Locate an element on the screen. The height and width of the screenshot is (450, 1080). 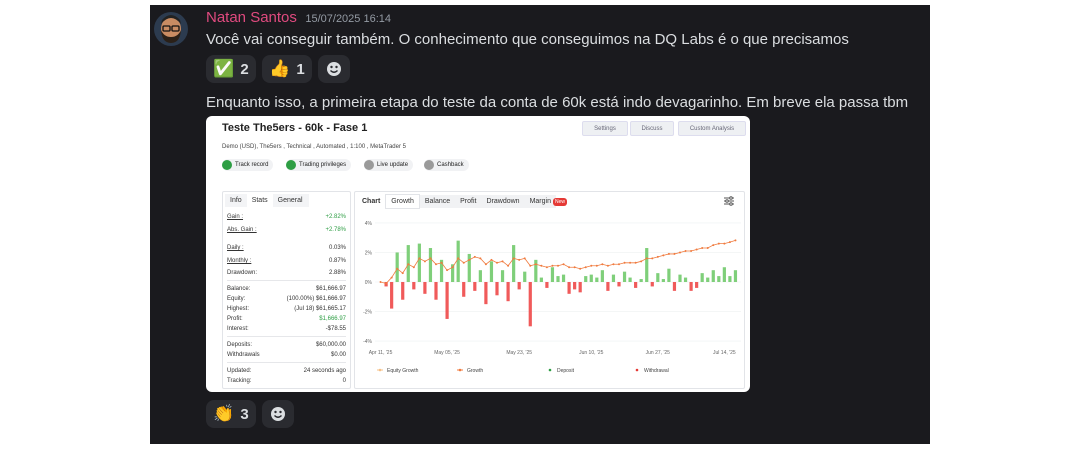
stat-row: Highest: (Jul 18) $61,665.17 is located at coordinates (286, 309).